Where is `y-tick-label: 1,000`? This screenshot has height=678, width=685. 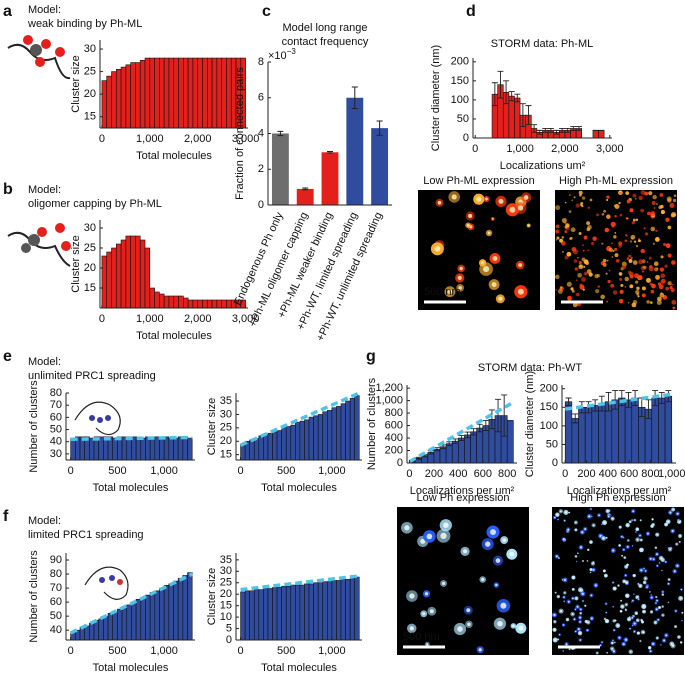
y-tick-label: 1,000 is located at coordinates (389, 401).